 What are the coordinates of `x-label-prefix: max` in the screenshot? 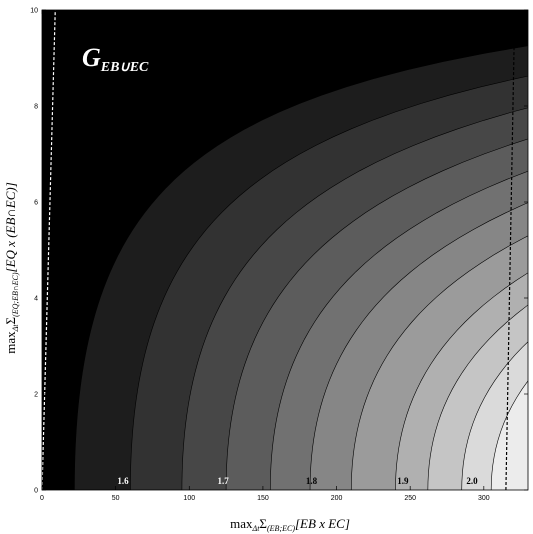 It's located at (241, 523).